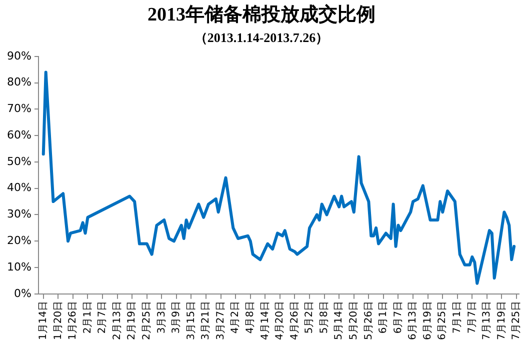 The height and width of the screenshot is (344, 531). I want to click on x-tick-label: 1月26日, so click(73, 320).